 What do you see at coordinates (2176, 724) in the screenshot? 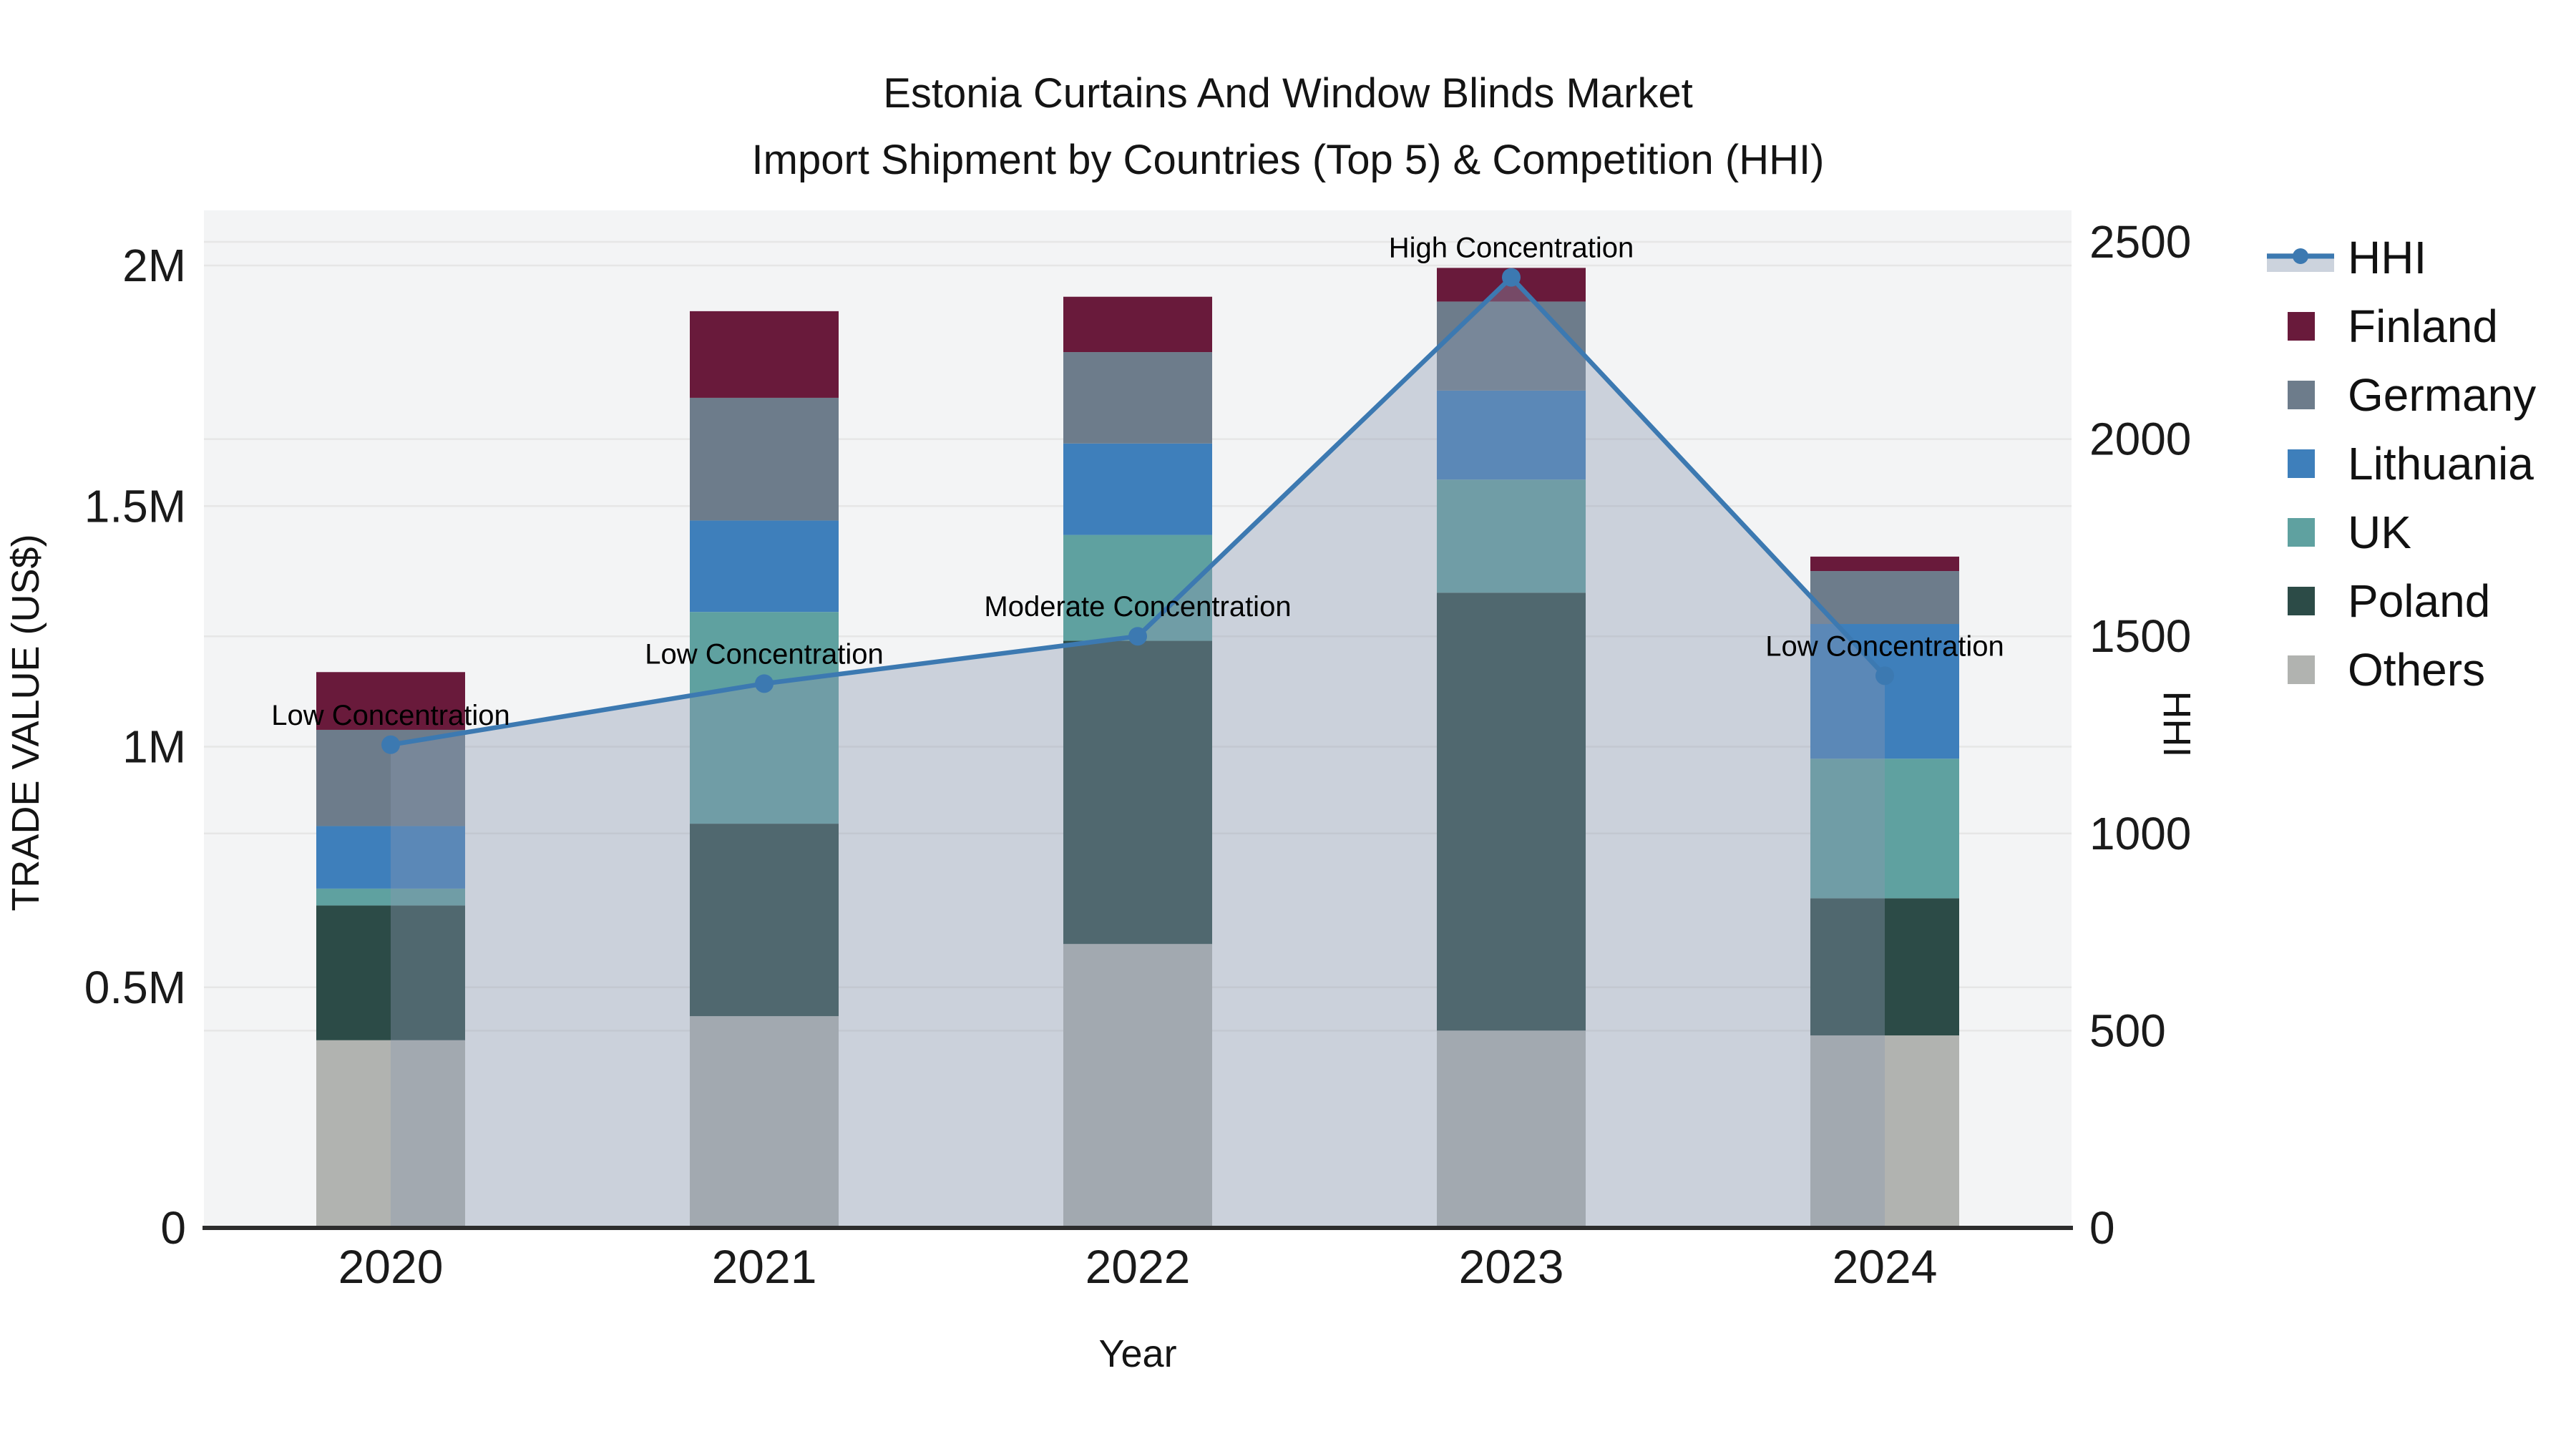
I see `y-axis-title-right: HHI` at bounding box center [2176, 724].